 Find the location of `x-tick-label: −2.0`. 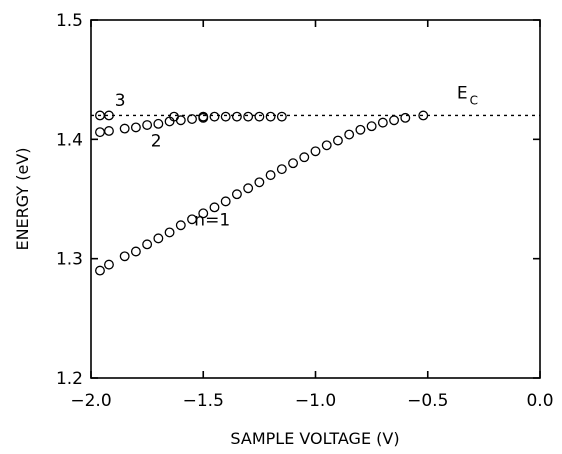

x-tick-label: −2.0 is located at coordinates (90, 401).